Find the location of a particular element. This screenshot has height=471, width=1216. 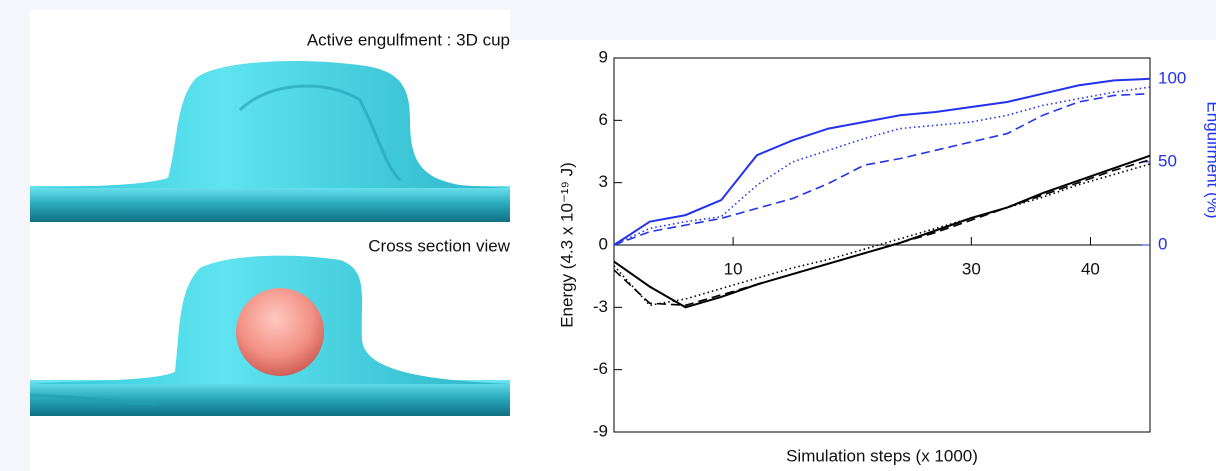

x-tick-label: 30 is located at coordinates (971, 268).